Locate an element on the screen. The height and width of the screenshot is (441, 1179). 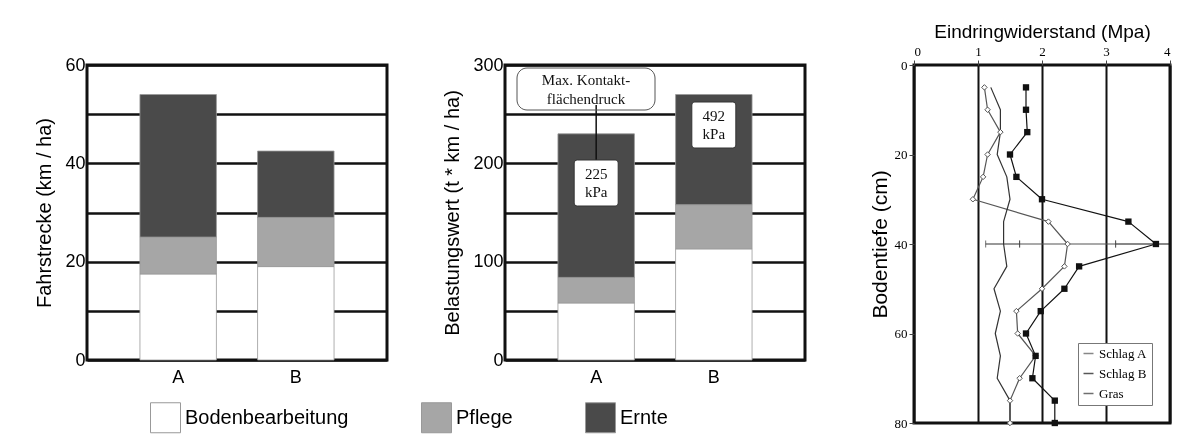
y-axis-title: Fahrstrecke (km / ha) is located at coordinates (44, 213).